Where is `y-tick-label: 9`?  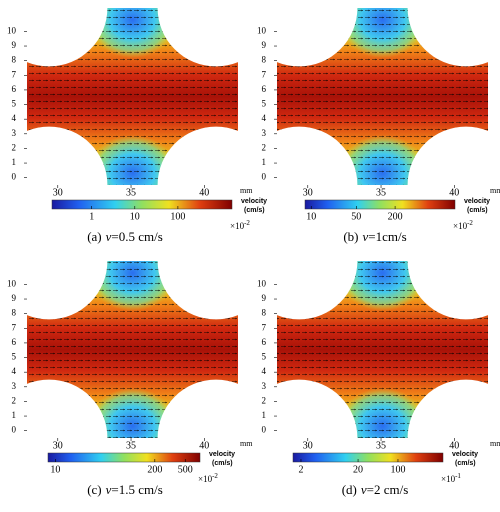 y-tick-label: 9 is located at coordinates (264, 45).